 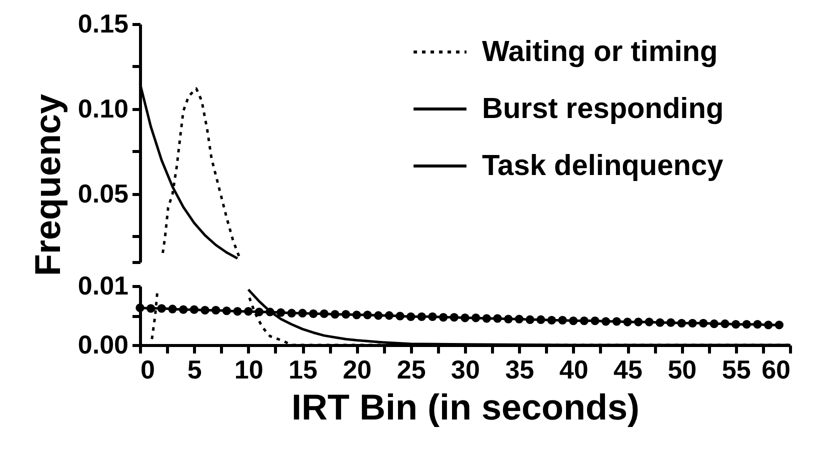 What do you see at coordinates (519, 369) in the screenshot?
I see `x-tick-label: 35` at bounding box center [519, 369].